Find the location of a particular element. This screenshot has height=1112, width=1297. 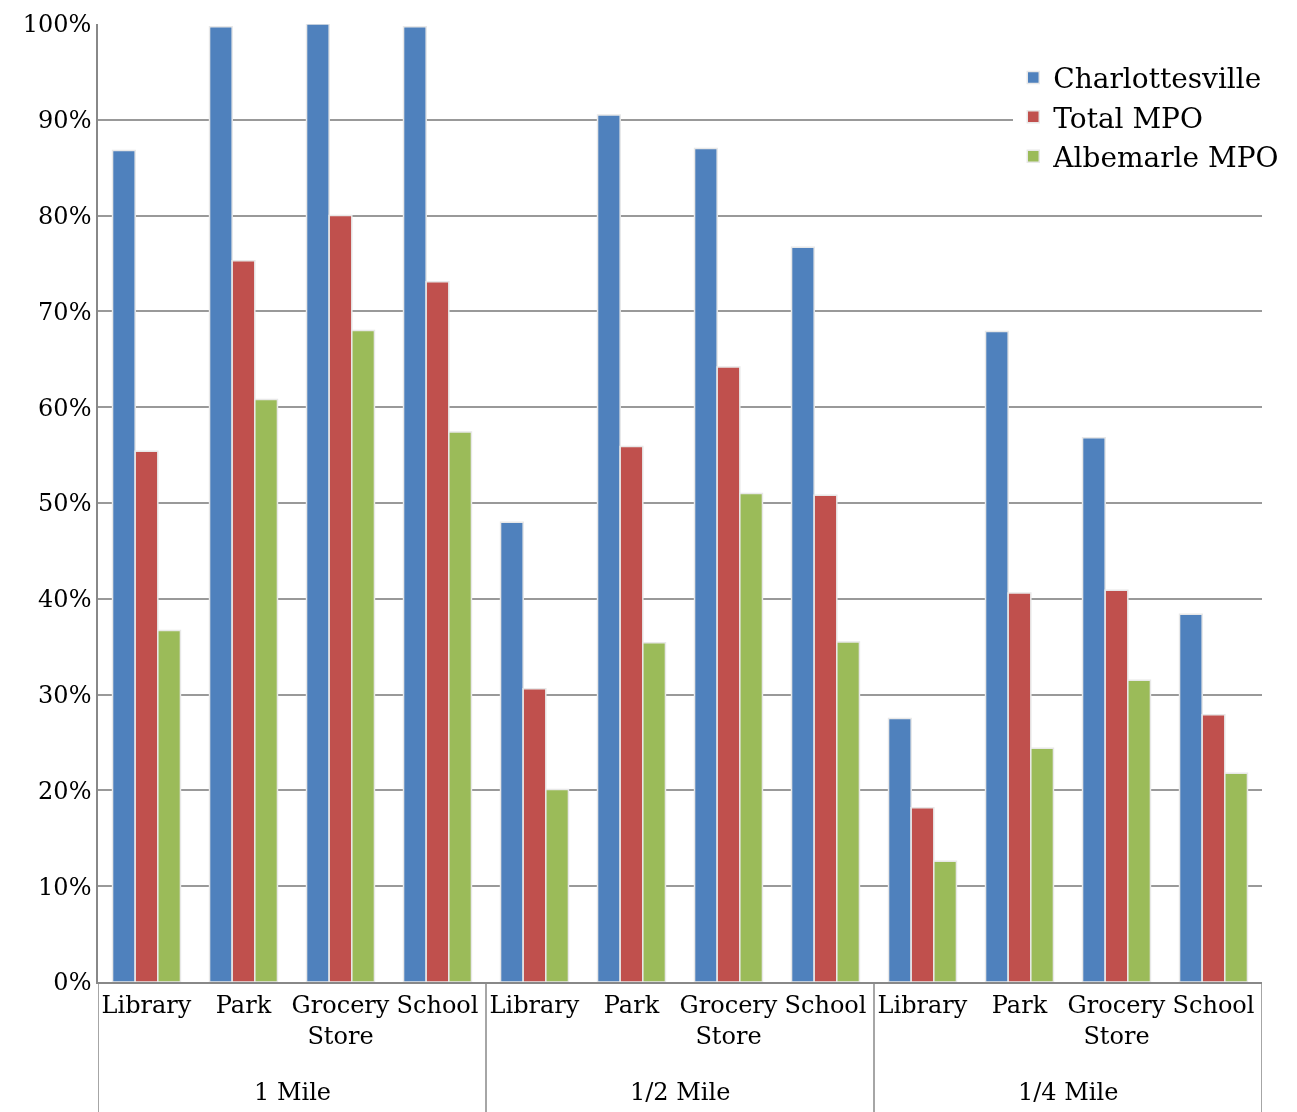

y-tick-label: 70% is located at coordinates (65, 311).